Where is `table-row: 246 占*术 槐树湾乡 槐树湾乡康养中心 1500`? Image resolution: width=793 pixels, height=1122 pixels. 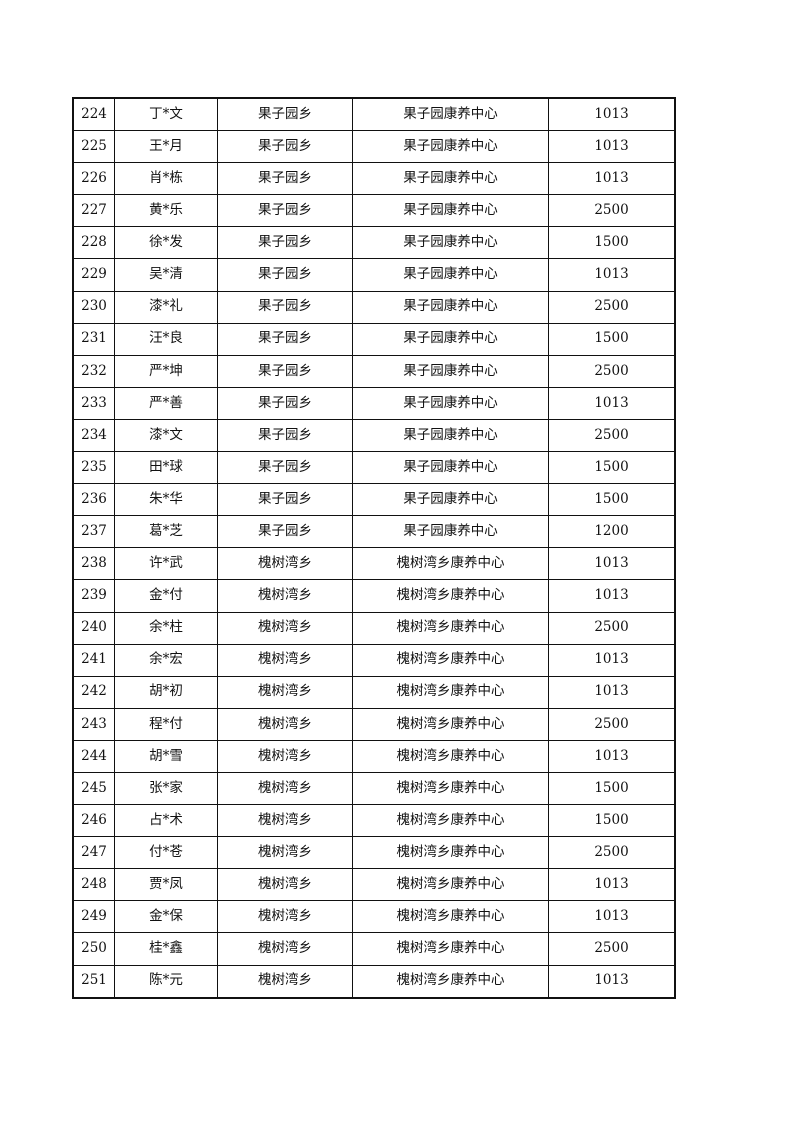 table-row: 246 占*术 槐树湾乡 槐树湾乡康养中心 1500 is located at coordinates (374, 821).